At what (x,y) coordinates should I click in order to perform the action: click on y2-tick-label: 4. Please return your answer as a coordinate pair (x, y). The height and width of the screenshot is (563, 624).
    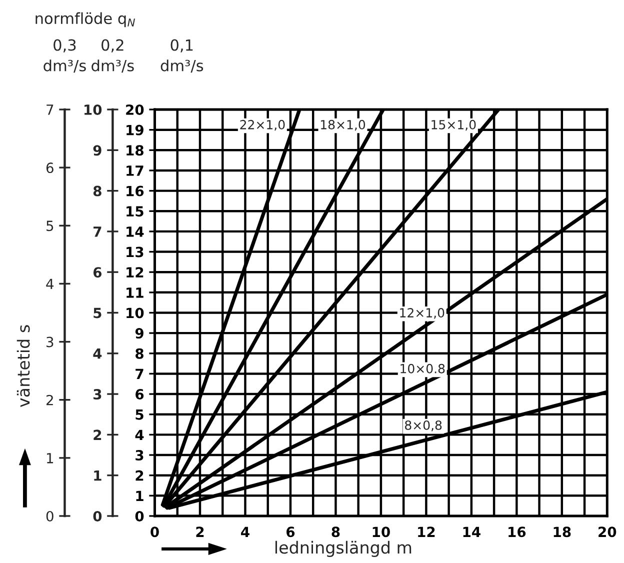
    Looking at the image, I should click on (97, 353).